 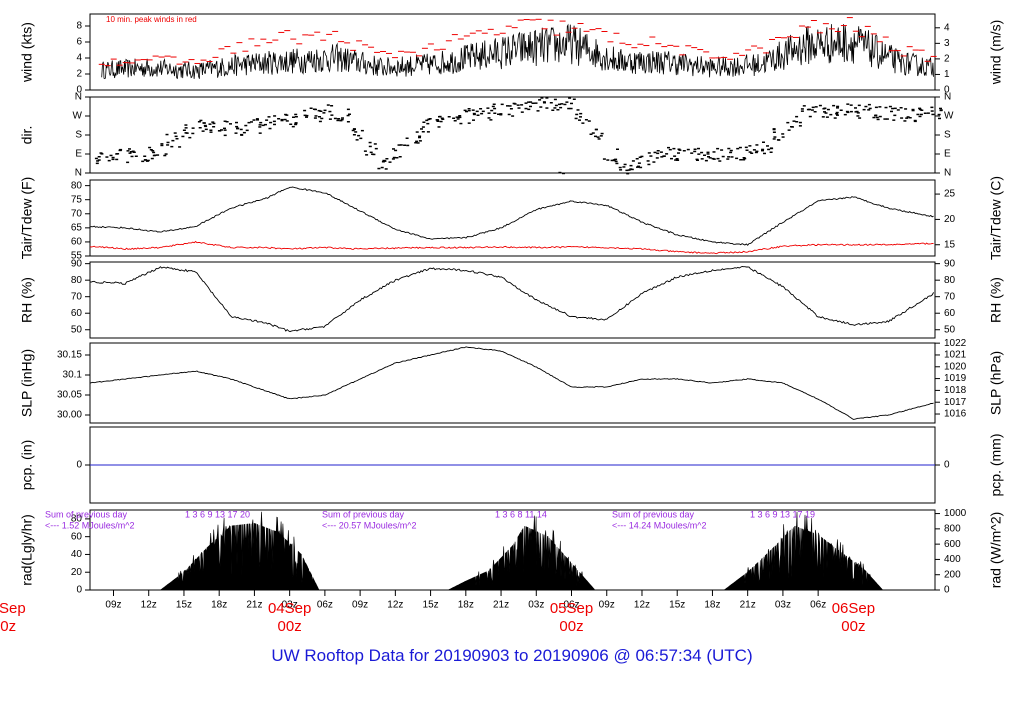 I want to click on xtick-label: 03z, so click(x=290, y=605).